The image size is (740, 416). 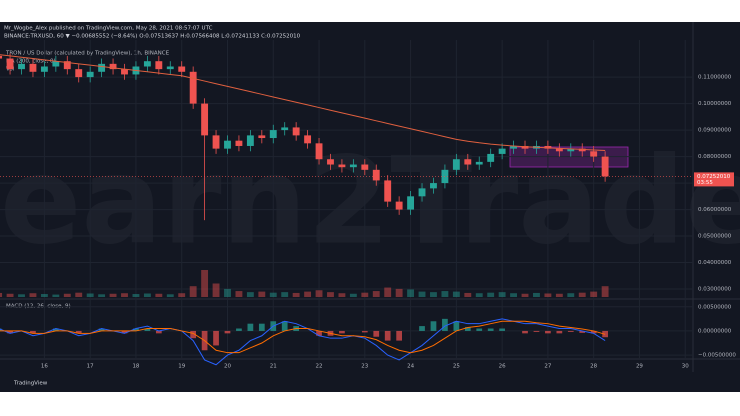 What do you see at coordinates (639, 367) in the screenshot?
I see `x-tick-label: 29` at bounding box center [639, 367].